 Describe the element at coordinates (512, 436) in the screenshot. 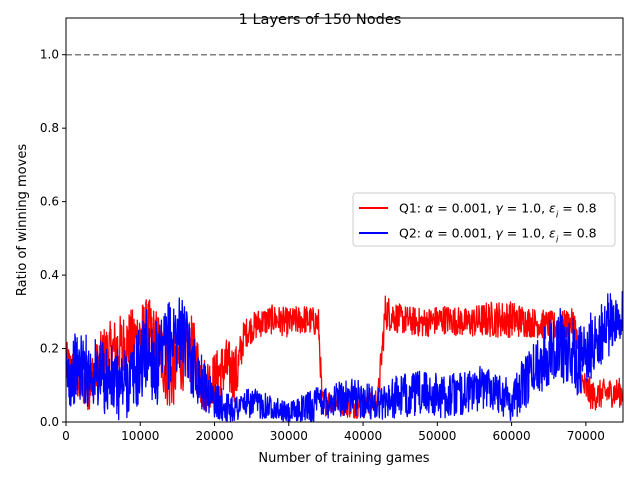

I see `x-tick-label: 60000` at that location.